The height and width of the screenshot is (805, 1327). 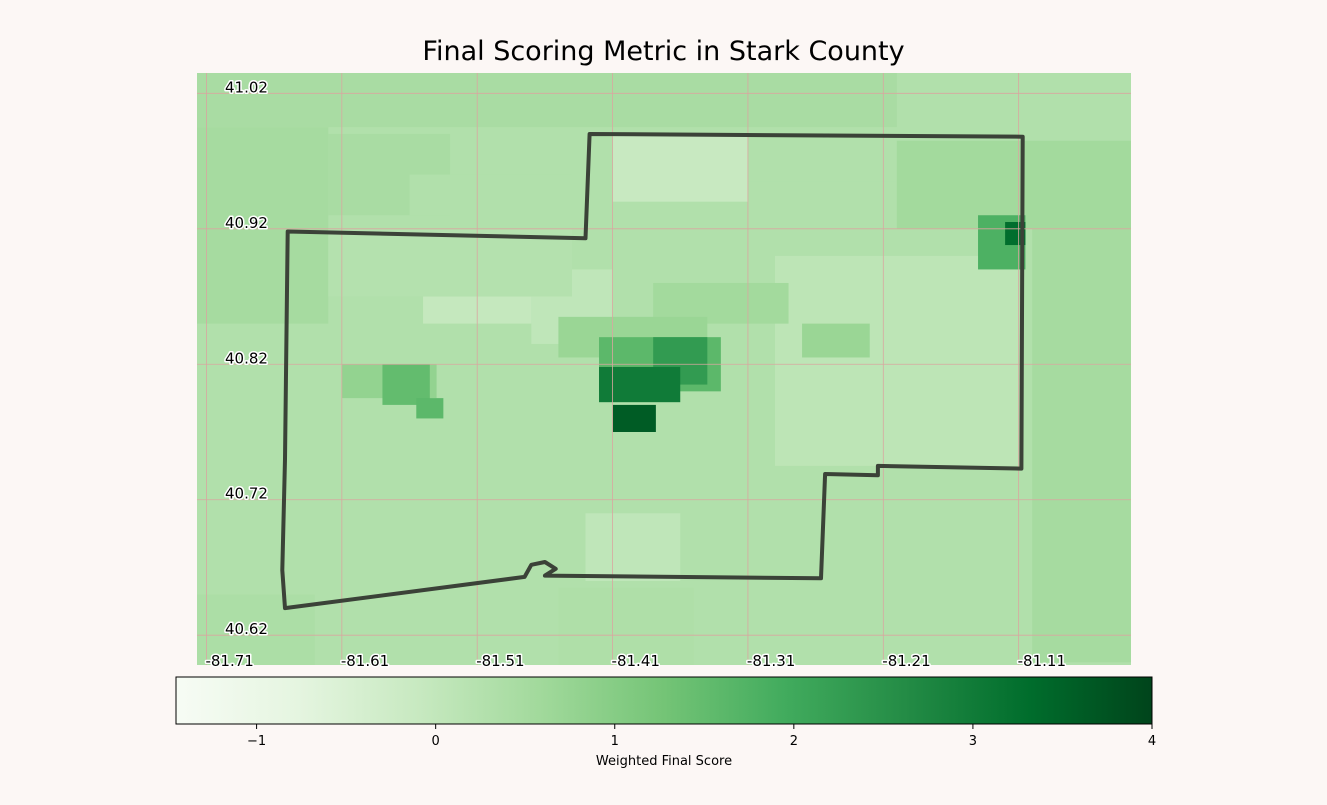 I want to click on colorbar-tick-label: 3, so click(x=973, y=741).